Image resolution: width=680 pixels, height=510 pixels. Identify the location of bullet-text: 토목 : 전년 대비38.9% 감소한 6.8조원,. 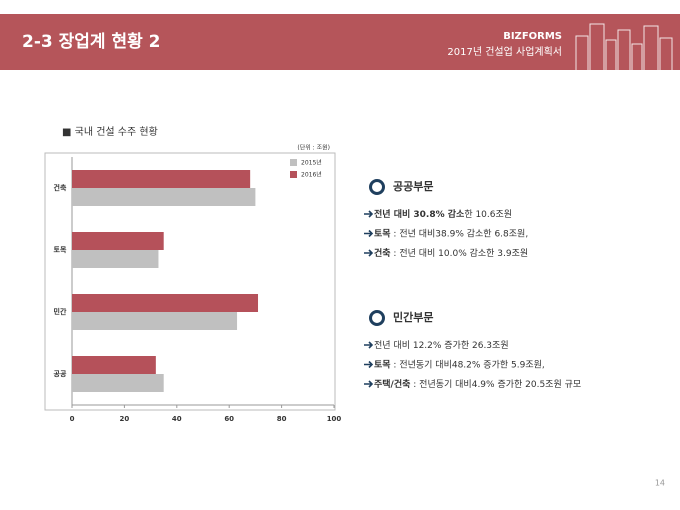
(451, 233).